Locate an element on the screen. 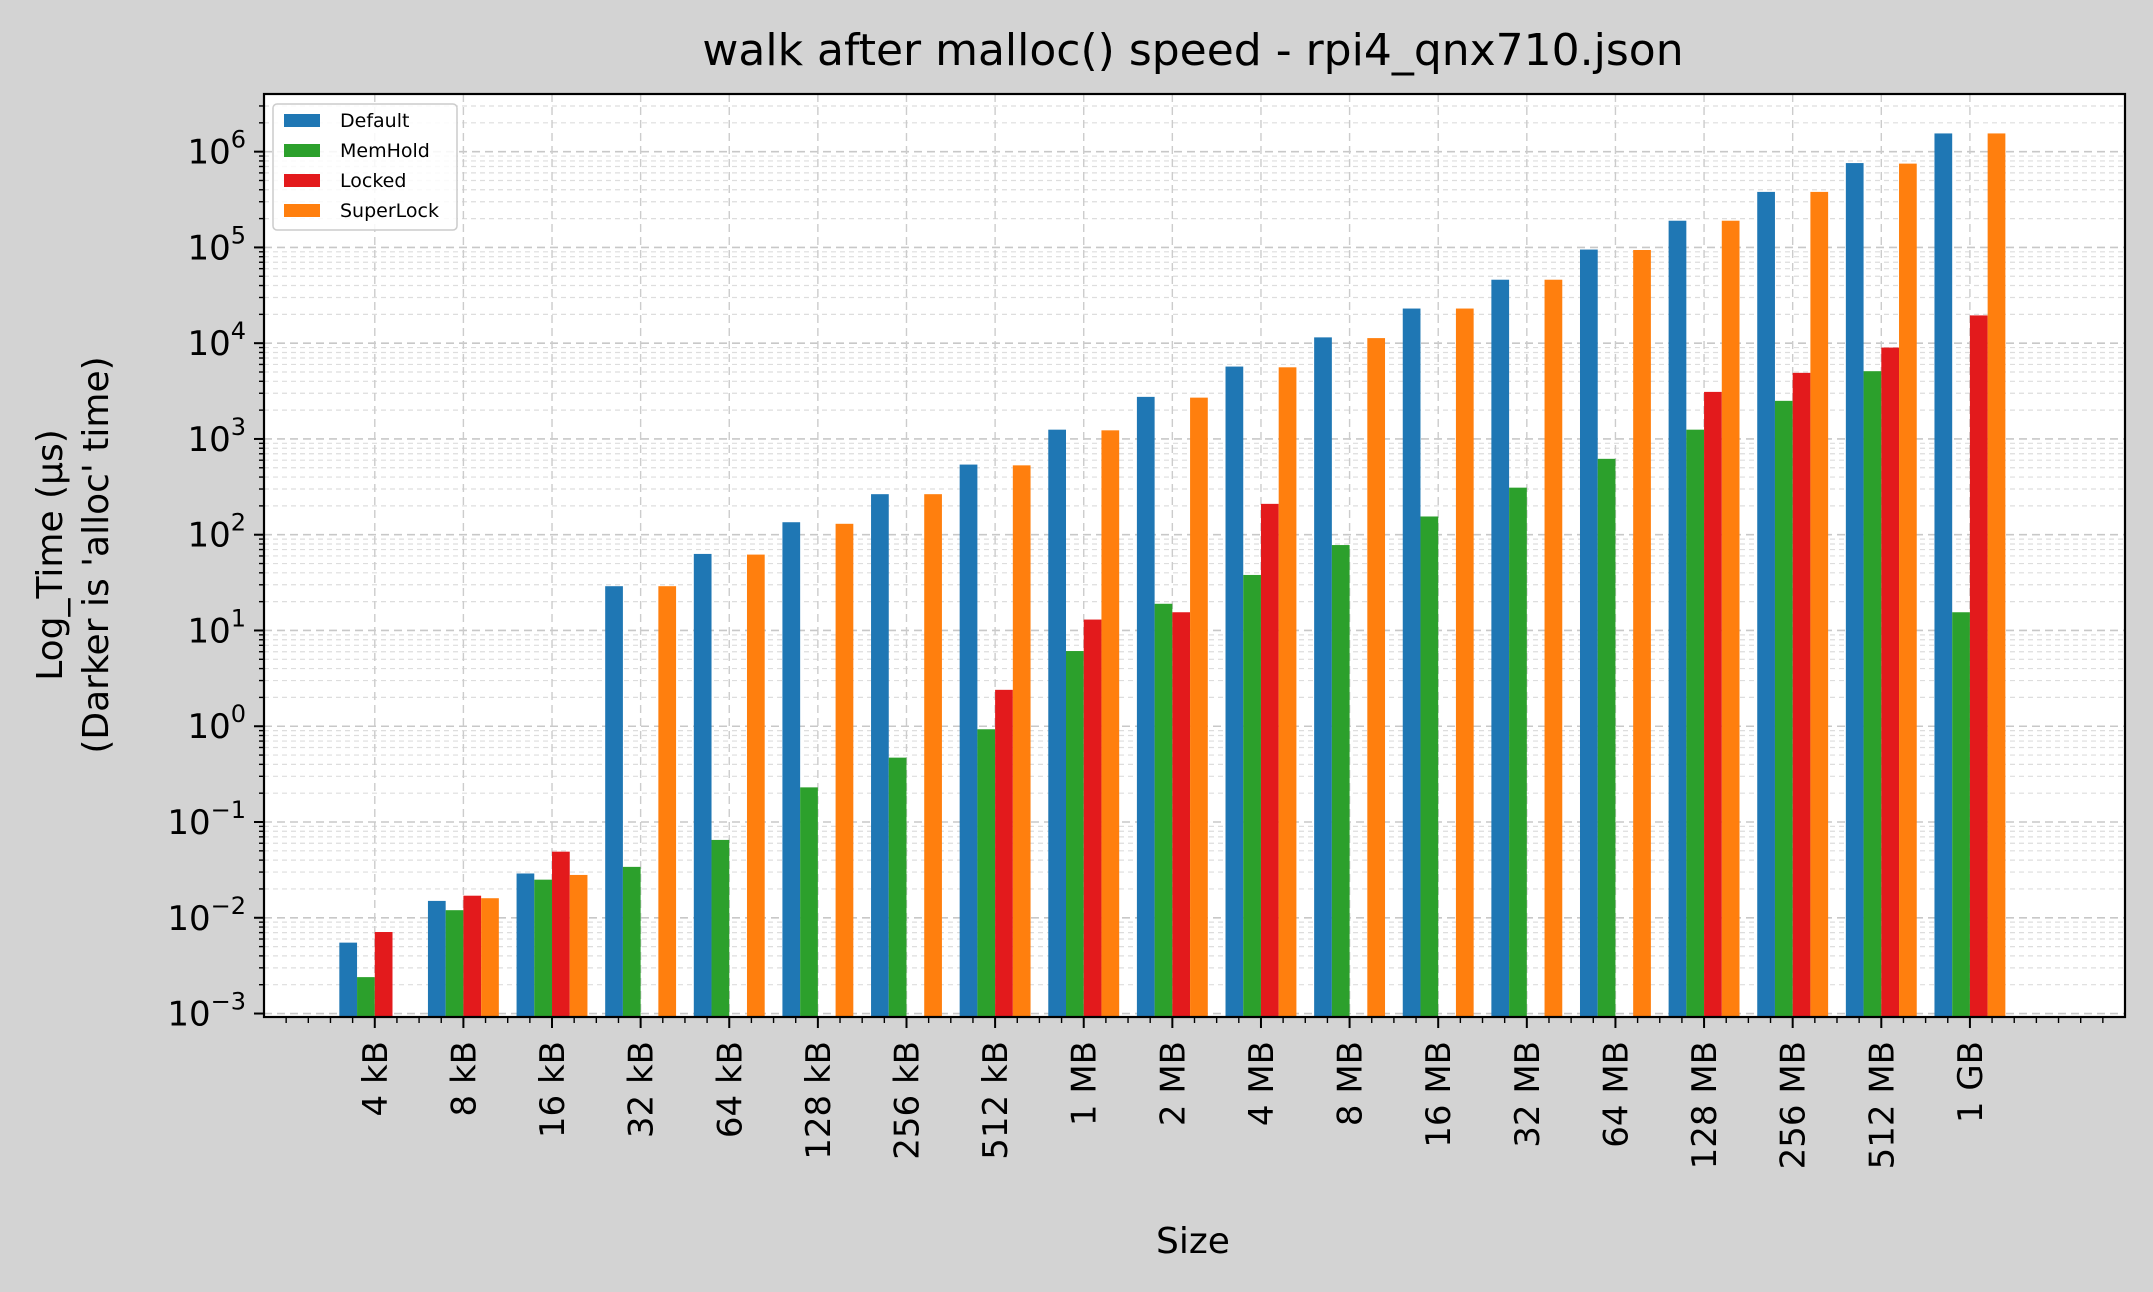  bar-locked-512mb is located at coordinates (1890, 682).